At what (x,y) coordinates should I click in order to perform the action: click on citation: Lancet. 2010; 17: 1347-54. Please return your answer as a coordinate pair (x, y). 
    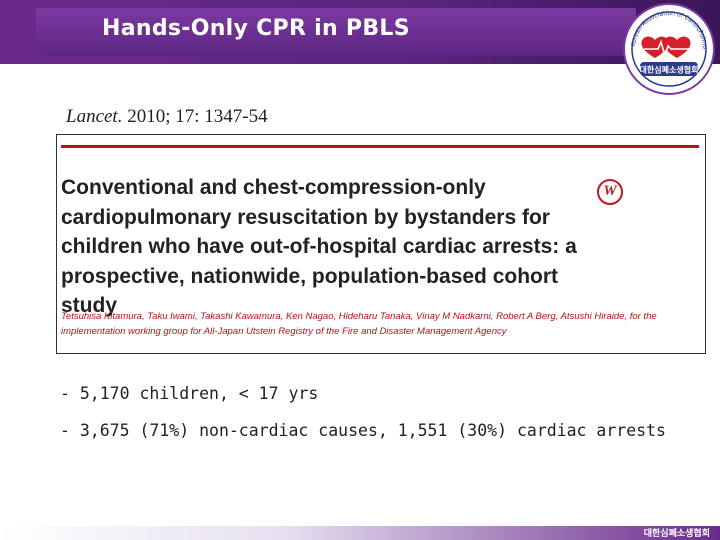
    Looking at the image, I should click on (167, 117).